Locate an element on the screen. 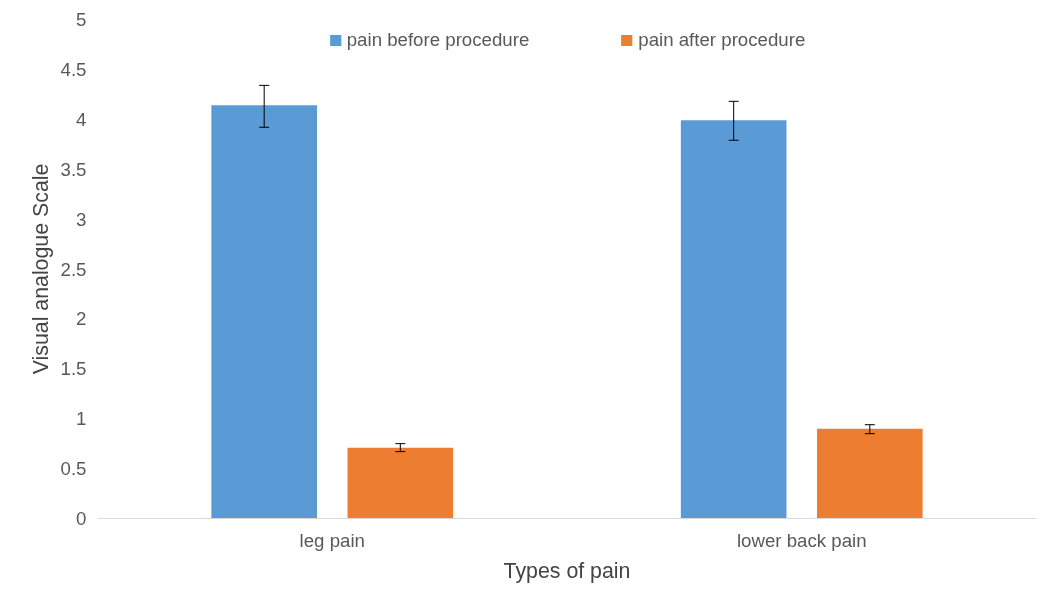  x-tick-label: leg pain is located at coordinates (332, 540).